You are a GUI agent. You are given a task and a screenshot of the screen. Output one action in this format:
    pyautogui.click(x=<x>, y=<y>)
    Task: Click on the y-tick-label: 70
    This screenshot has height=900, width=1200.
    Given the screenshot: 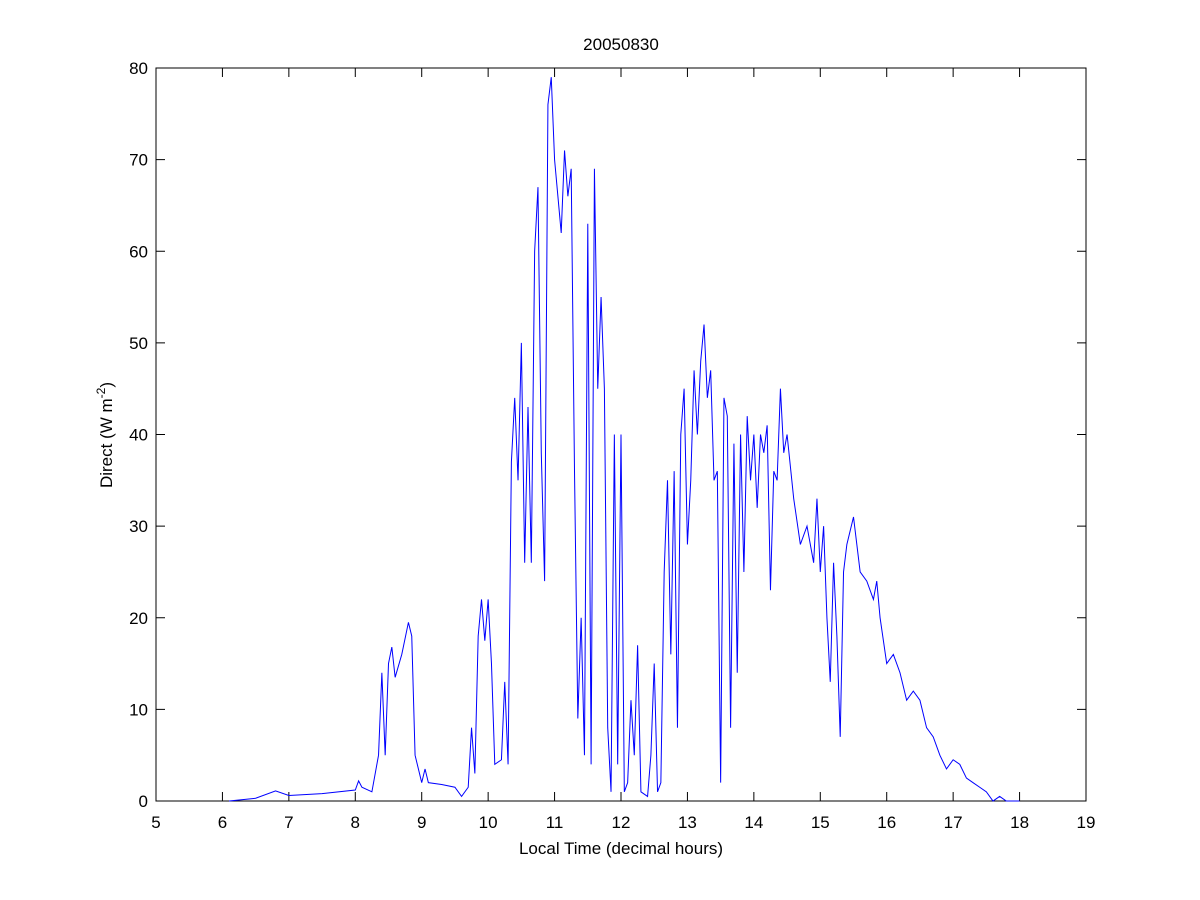 What is the action you would take?
    pyautogui.click(x=138, y=160)
    